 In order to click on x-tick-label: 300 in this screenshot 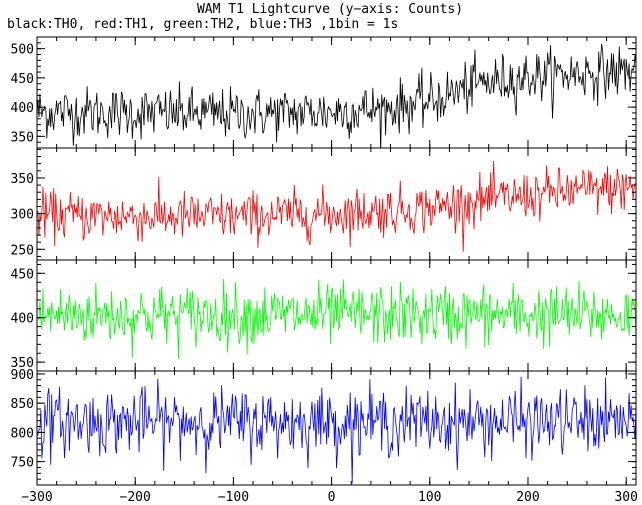, I will do `click(625, 497)`.